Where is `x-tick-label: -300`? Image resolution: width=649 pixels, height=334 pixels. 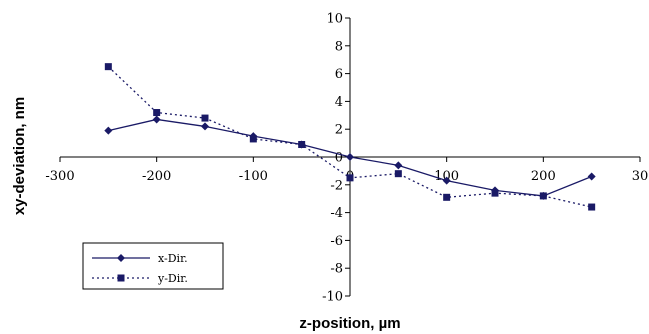 x-tick-label: -300 is located at coordinates (59, 176).